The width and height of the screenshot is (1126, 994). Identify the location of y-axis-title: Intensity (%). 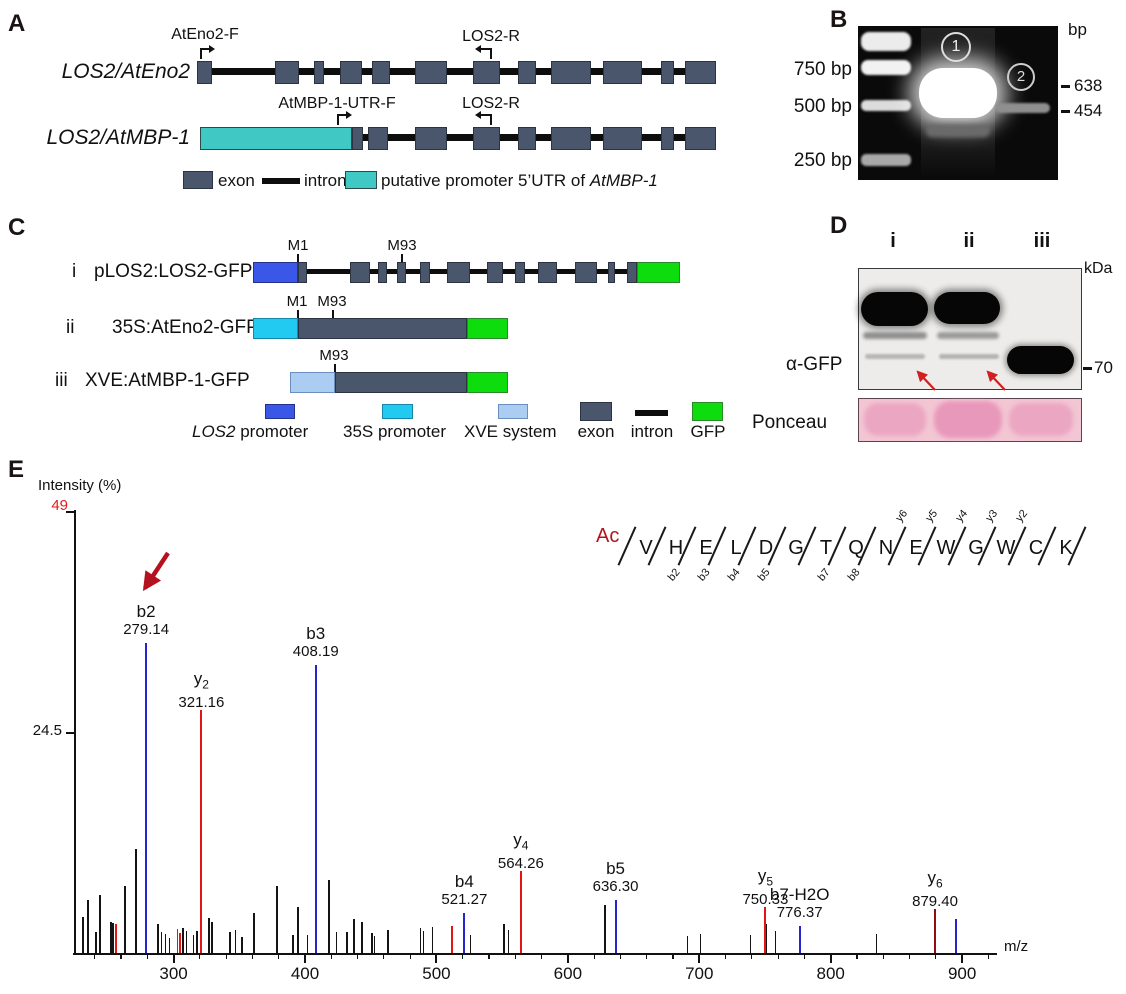
(80, 485).